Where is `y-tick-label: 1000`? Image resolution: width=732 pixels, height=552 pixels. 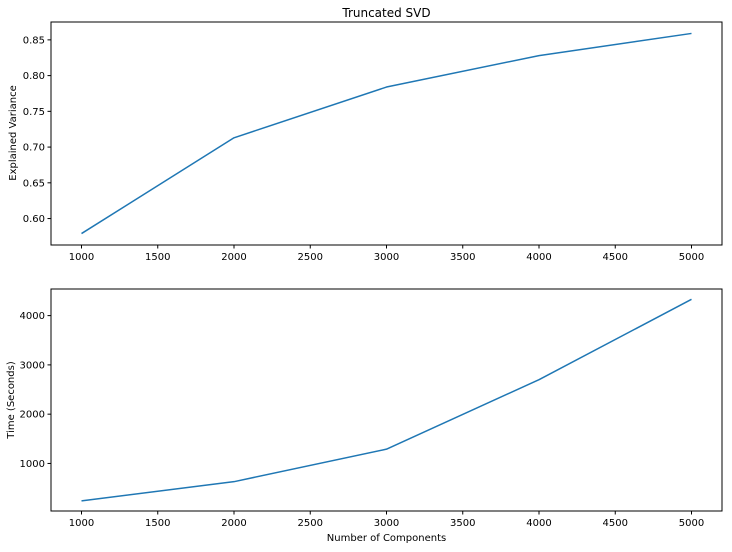 y-tick-label: 1000 is located at coordinates (32, 464).